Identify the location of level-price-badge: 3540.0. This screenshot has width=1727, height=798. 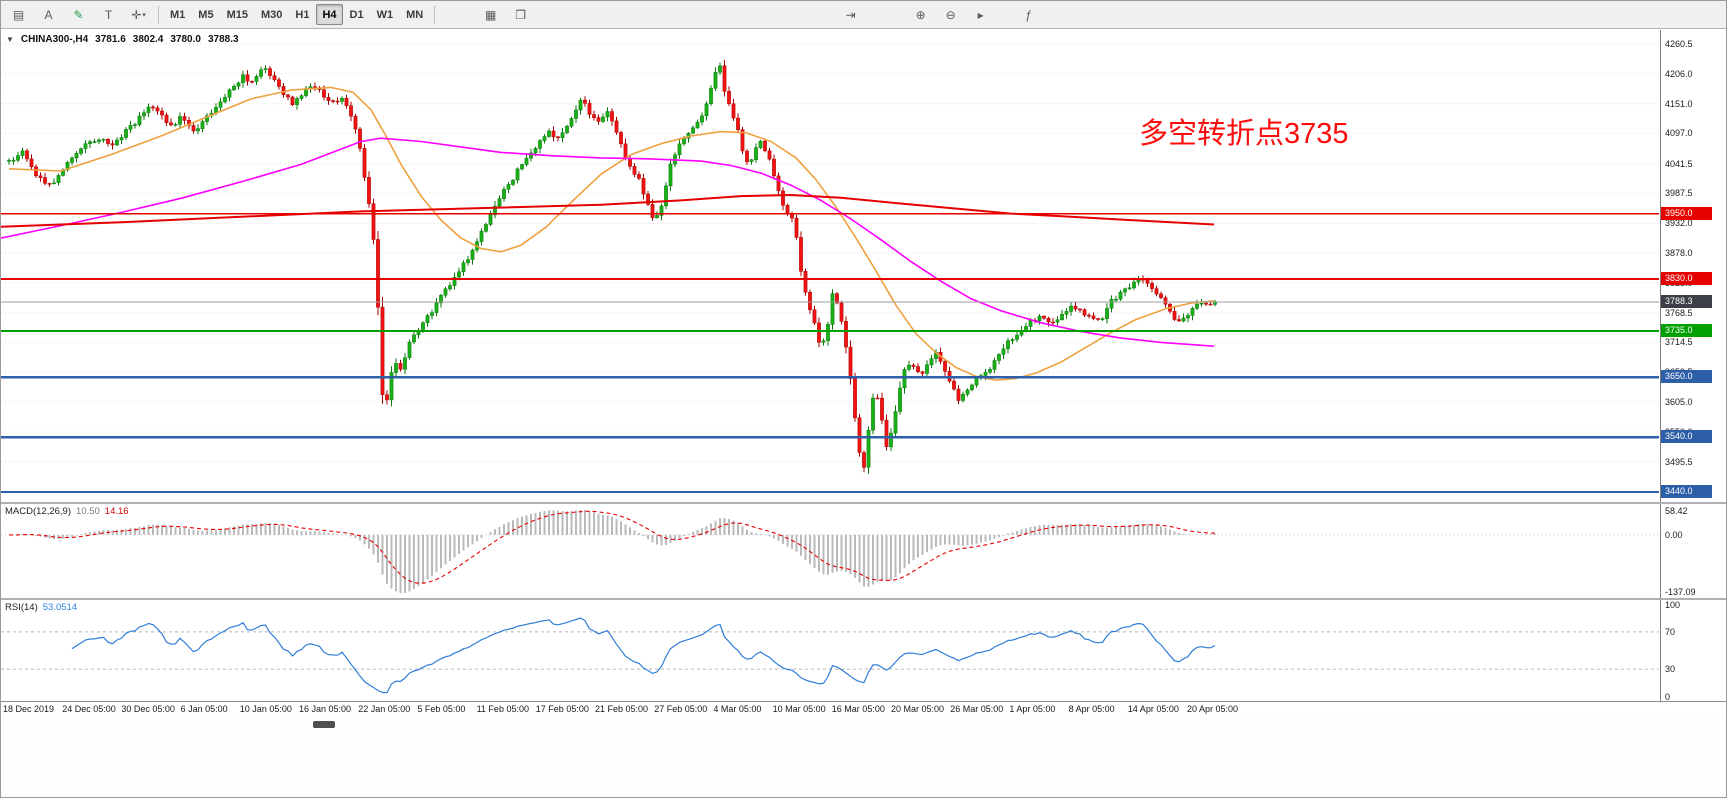
(1686, 437).